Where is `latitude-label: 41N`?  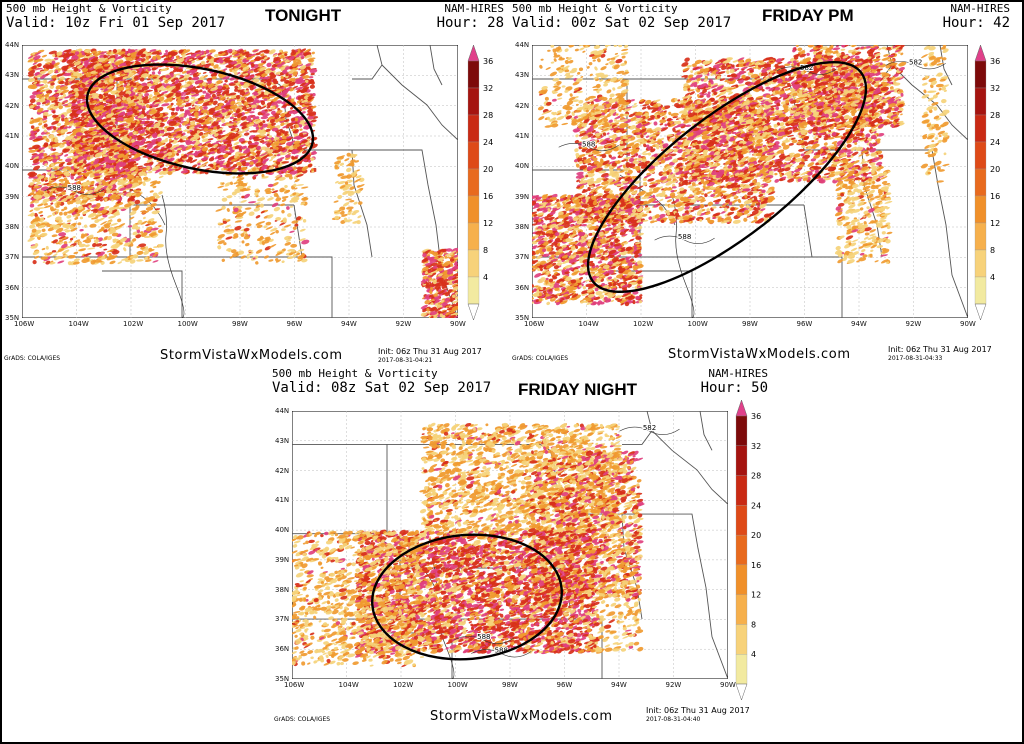 latitude-label: 41N is located at coordinates (12, 136).